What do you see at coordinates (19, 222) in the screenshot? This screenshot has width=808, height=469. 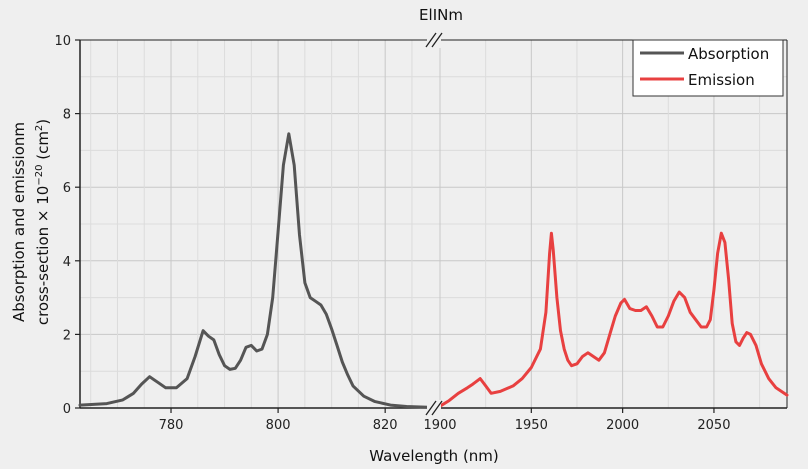 I see `y-axis-title-line1: Absorption and emissionm` at bounding box center [19, 222].